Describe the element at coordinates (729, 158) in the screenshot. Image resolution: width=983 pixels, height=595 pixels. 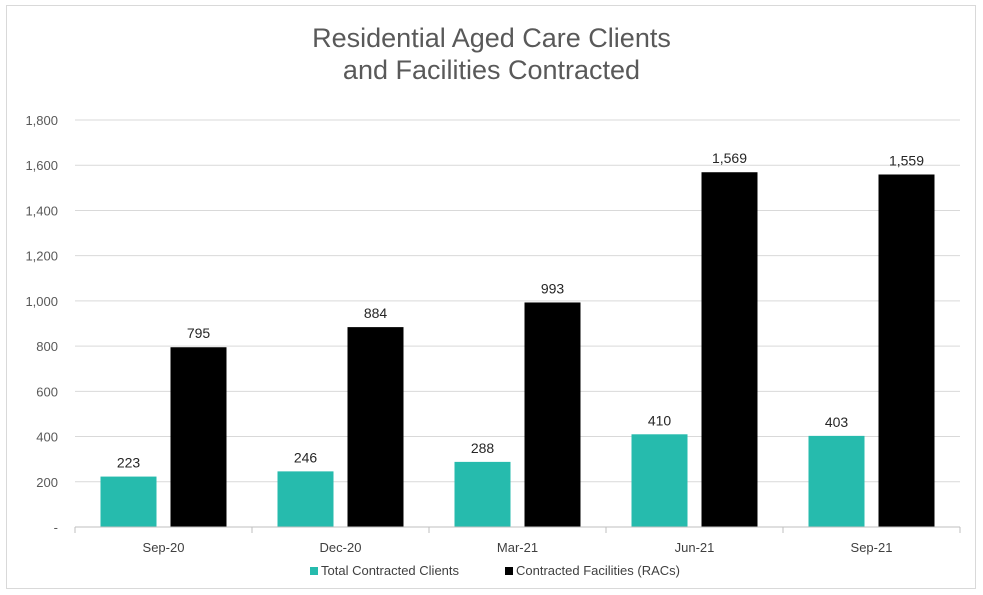
I see `data-label: 1,569` at that location.